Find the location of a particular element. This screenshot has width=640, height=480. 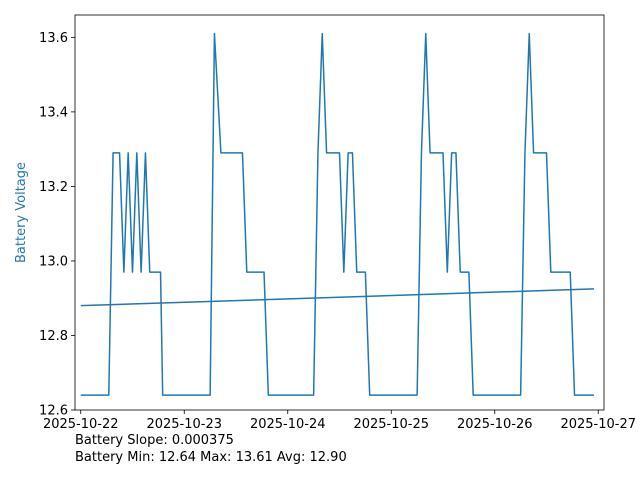

x-tick-label: 2025-10-26 is located at coordinates (495, 424).